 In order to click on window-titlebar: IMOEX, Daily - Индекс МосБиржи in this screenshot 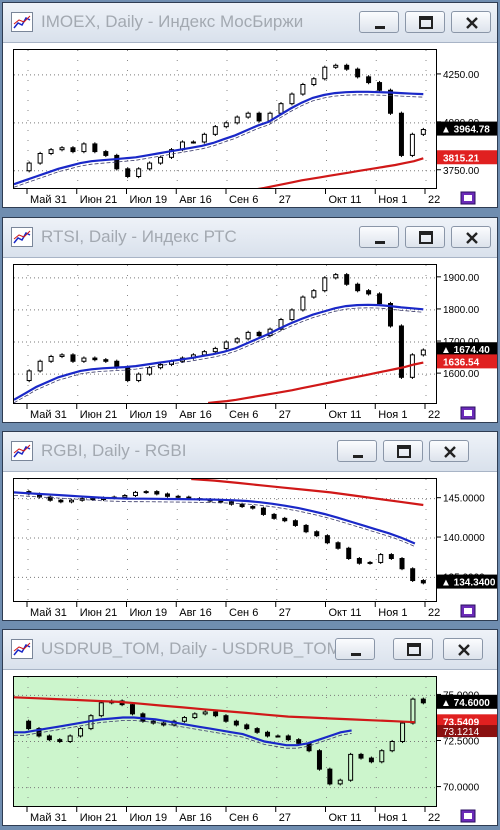, I will do `click(250, 23)`.